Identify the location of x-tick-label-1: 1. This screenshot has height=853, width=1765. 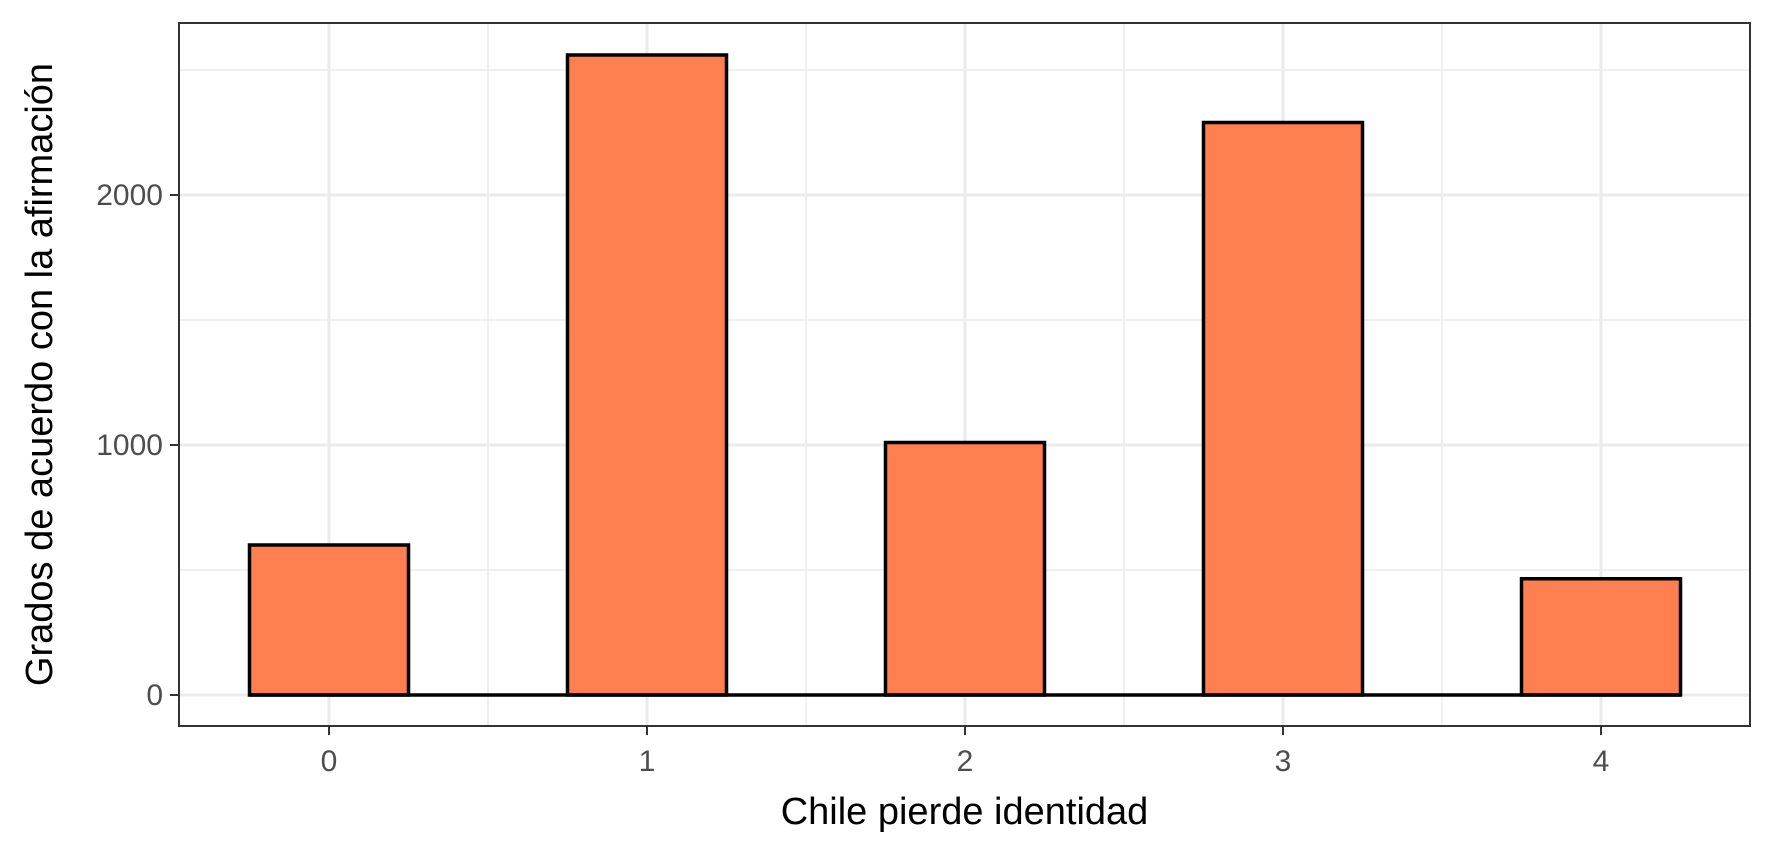
(647, 761).